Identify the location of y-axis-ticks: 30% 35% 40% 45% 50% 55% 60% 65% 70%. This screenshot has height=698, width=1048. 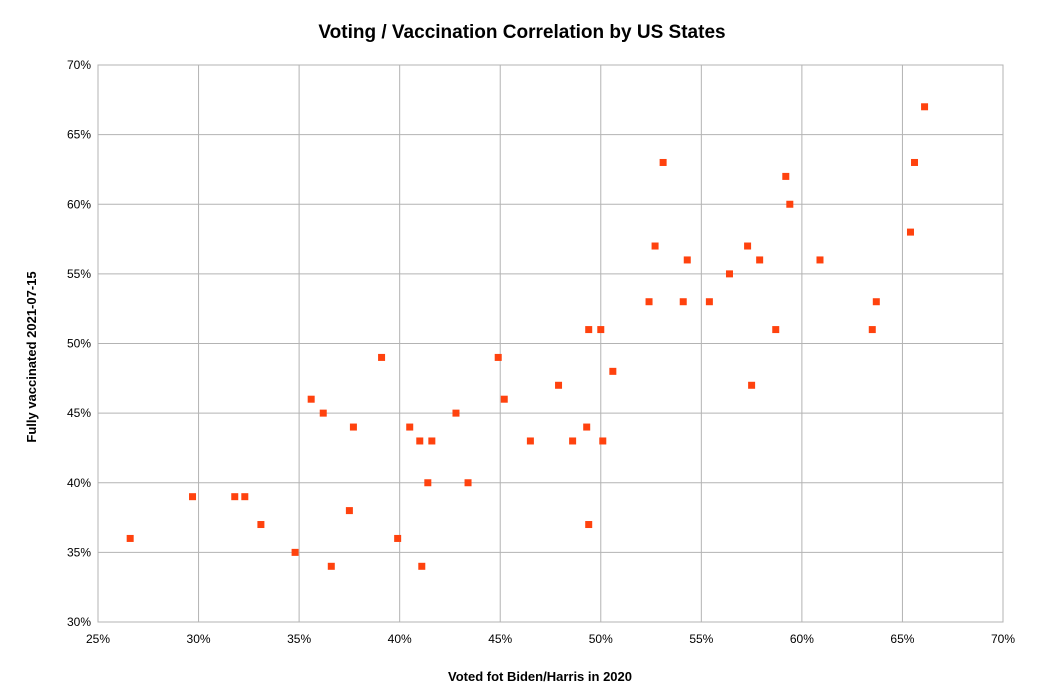
(79, 343).